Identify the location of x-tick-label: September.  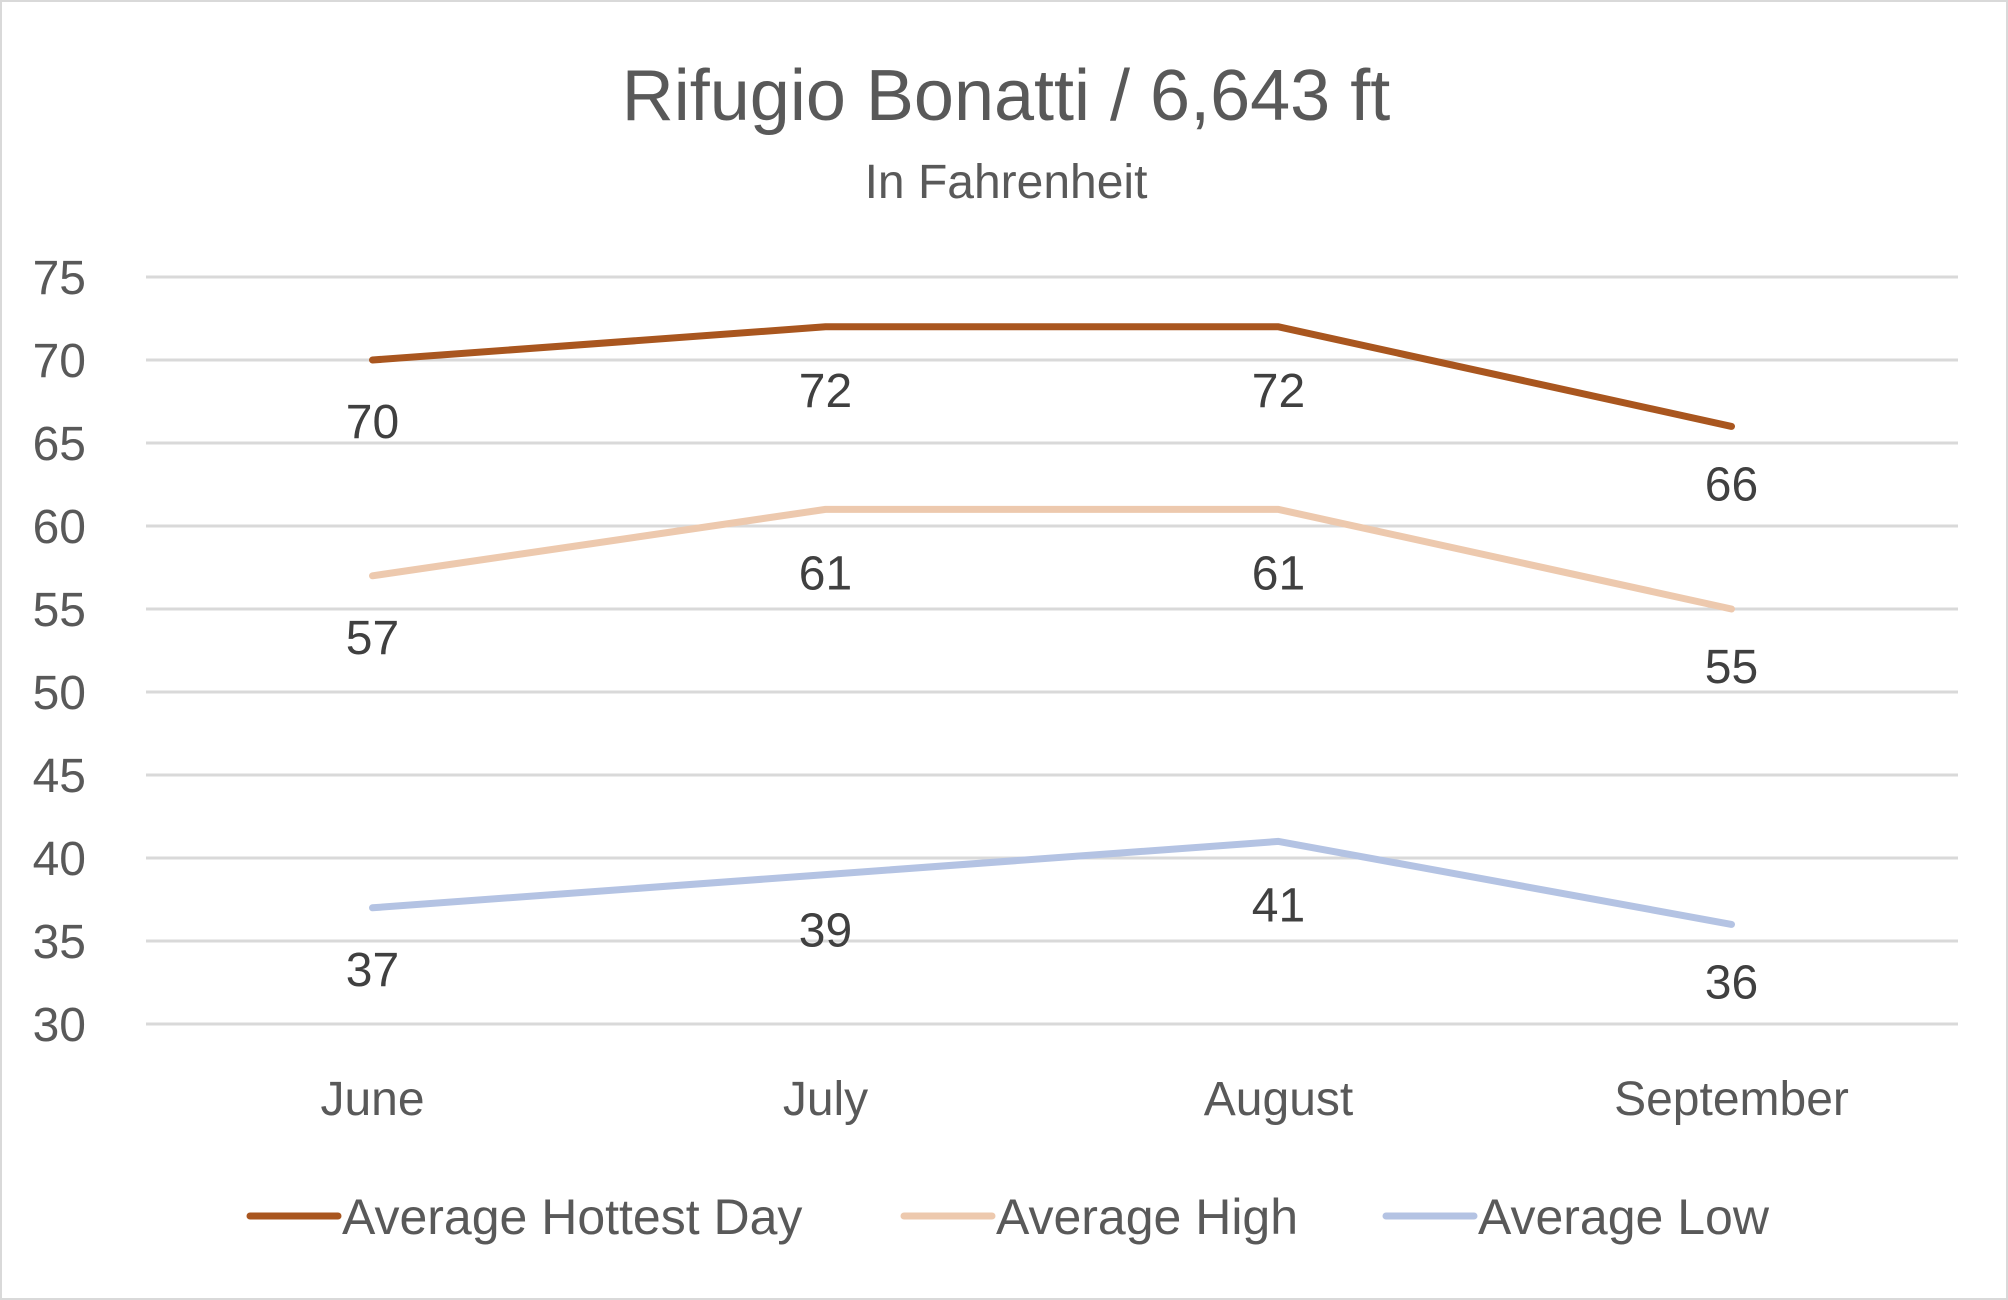
(1731, 1099).